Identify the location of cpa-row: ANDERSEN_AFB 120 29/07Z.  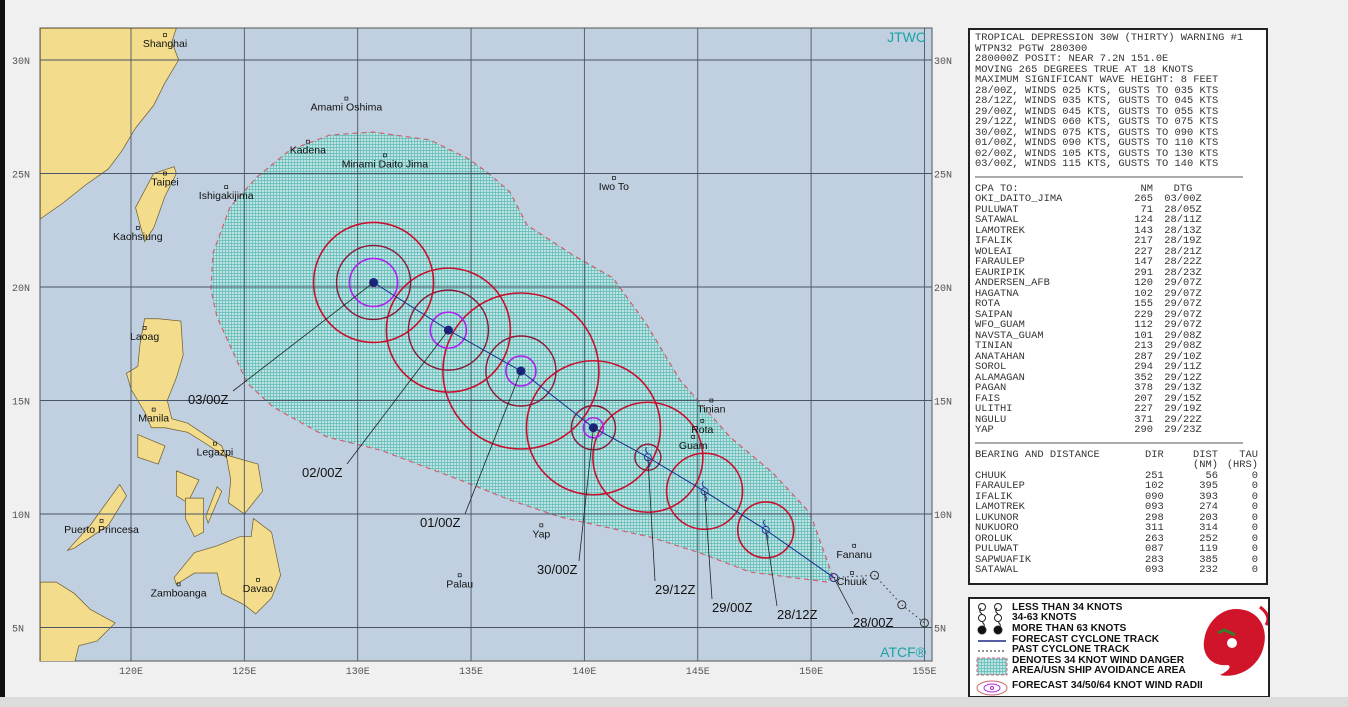
(1094, 283).